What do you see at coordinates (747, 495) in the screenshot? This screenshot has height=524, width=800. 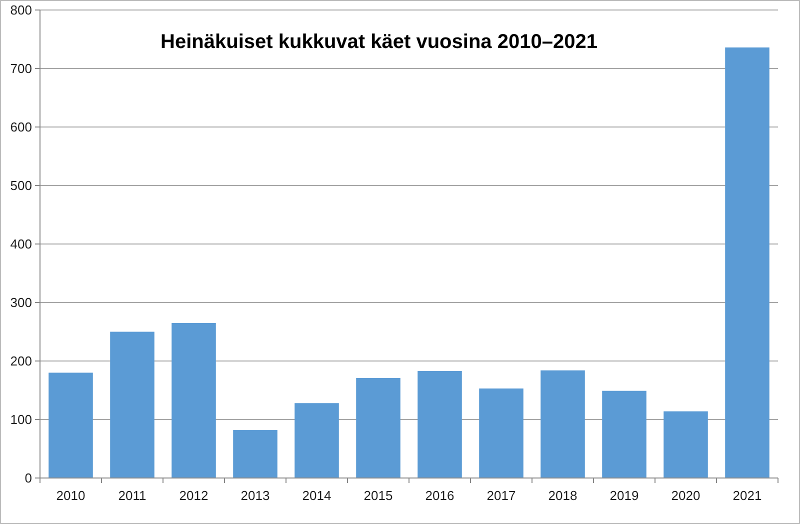 I see `x-tick-label: 2021` at bounding box center [747, 495].